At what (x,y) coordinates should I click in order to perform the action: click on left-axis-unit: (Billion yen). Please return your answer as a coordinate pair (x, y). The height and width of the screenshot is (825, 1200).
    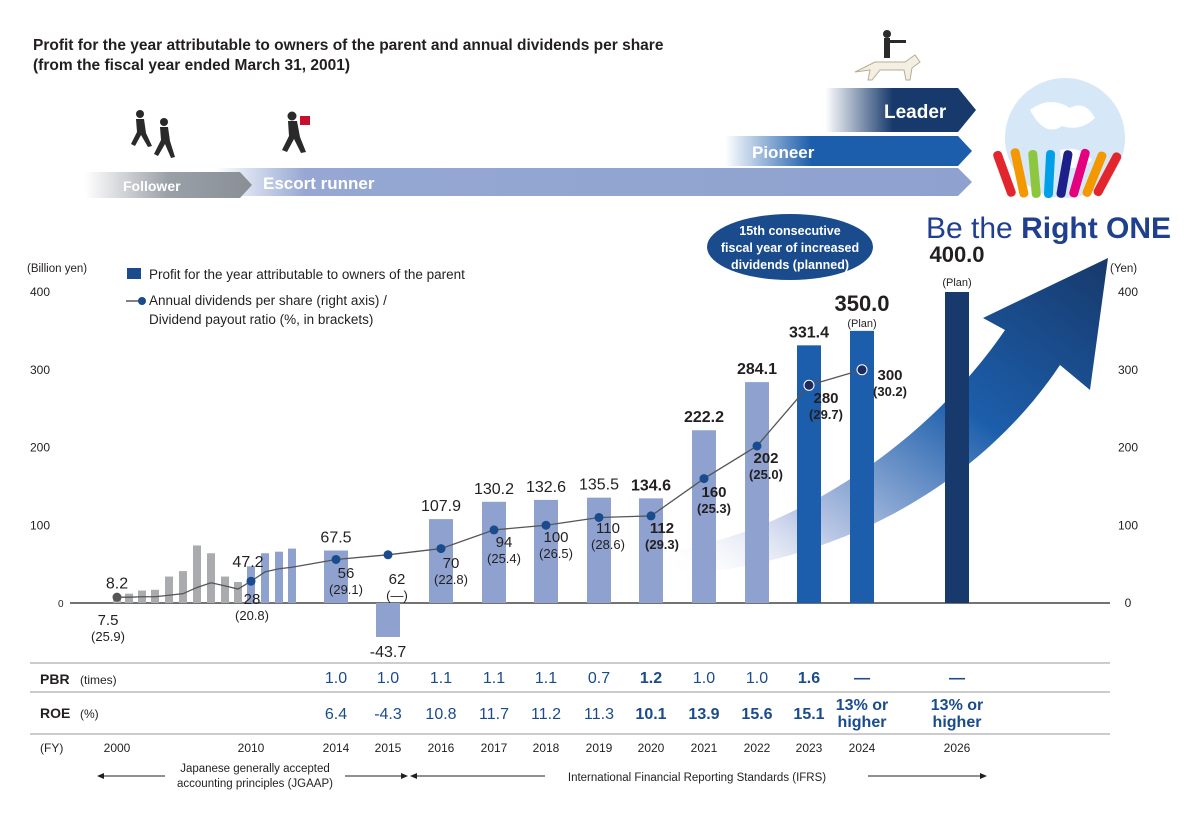
    Looking at the image, I should click on (57, 269).